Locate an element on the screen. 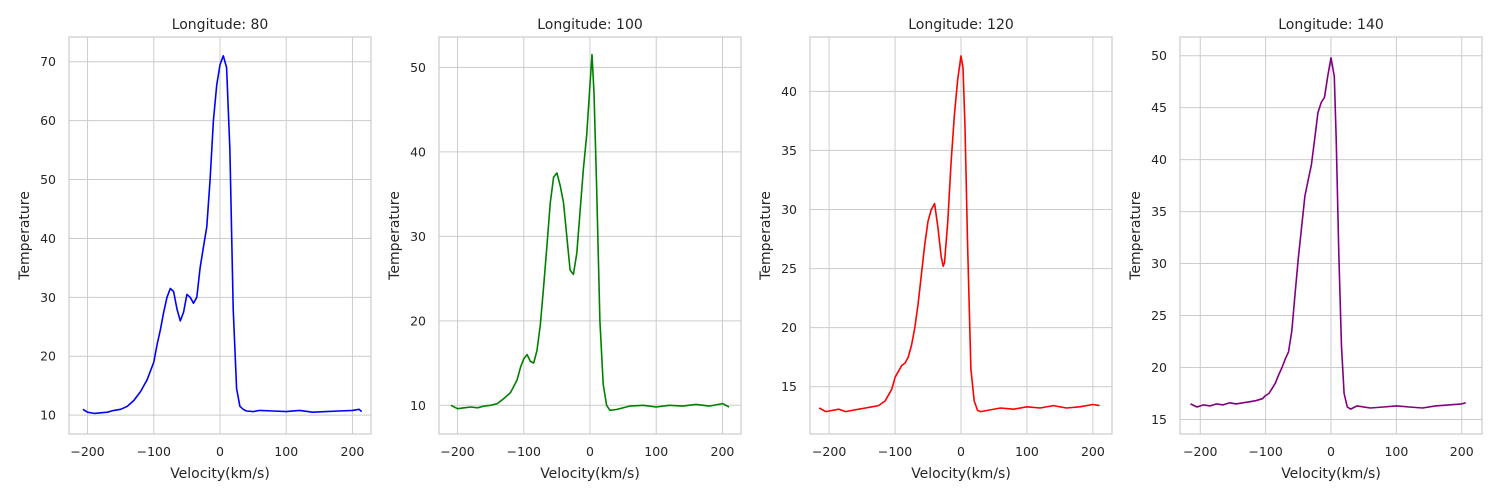 The width and height of the screenshot is (1500, 500). y-tick-label: 70 is located at coordinates (48, 61).